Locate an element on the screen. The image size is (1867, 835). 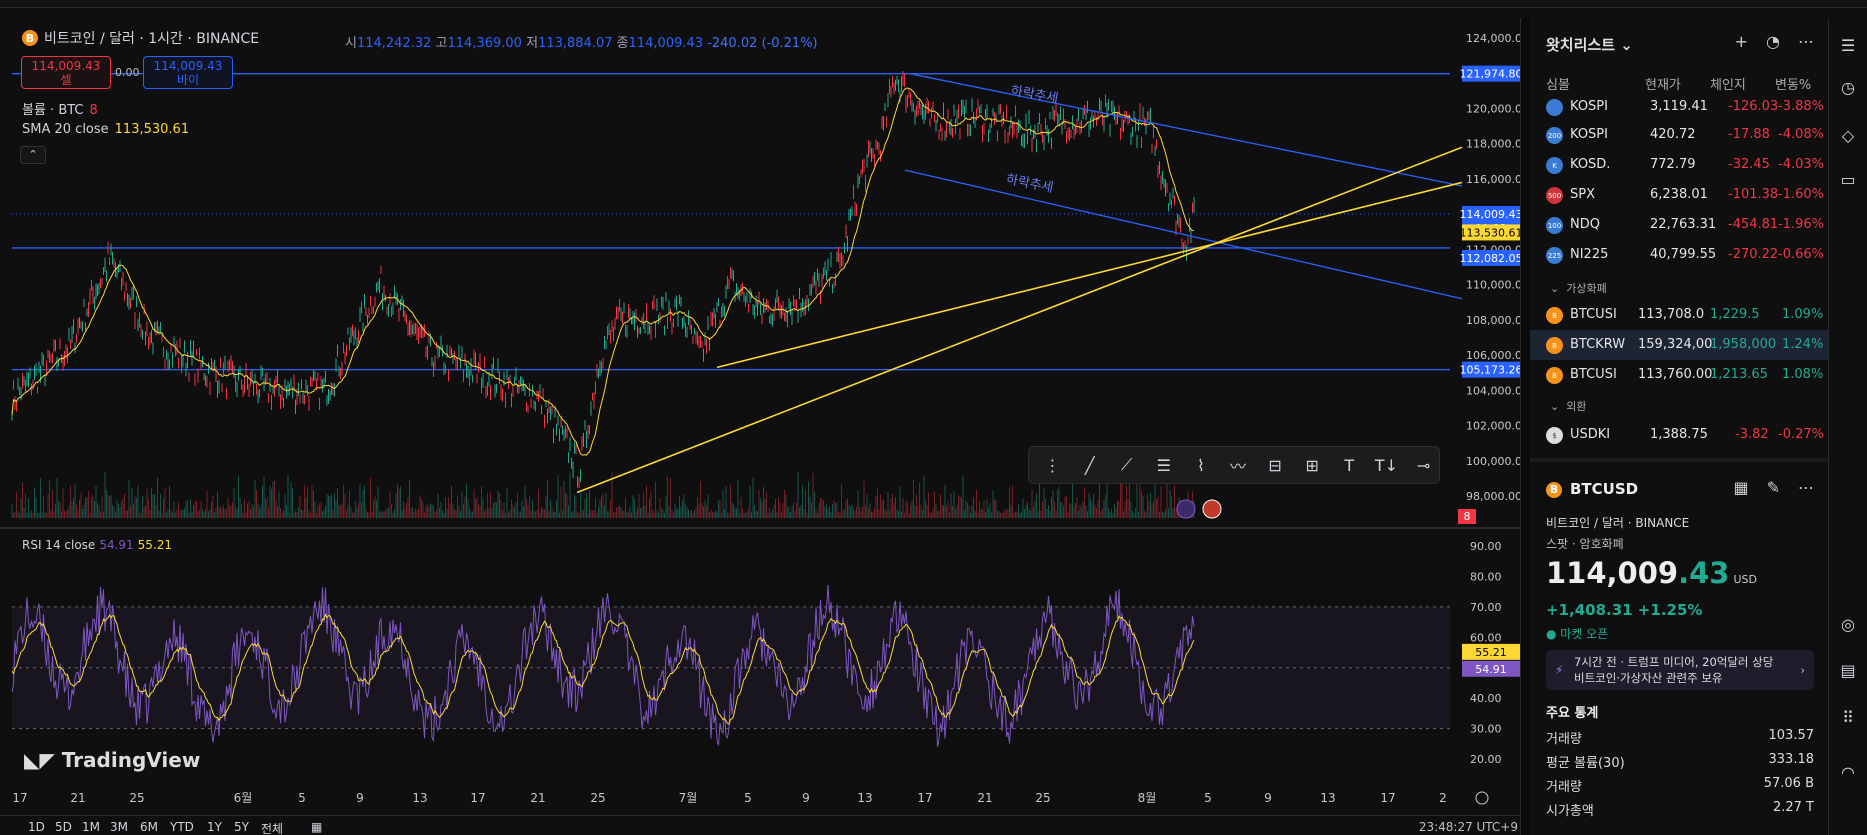
time-tick-label: 8월 is located at coordinates (1147, 798).